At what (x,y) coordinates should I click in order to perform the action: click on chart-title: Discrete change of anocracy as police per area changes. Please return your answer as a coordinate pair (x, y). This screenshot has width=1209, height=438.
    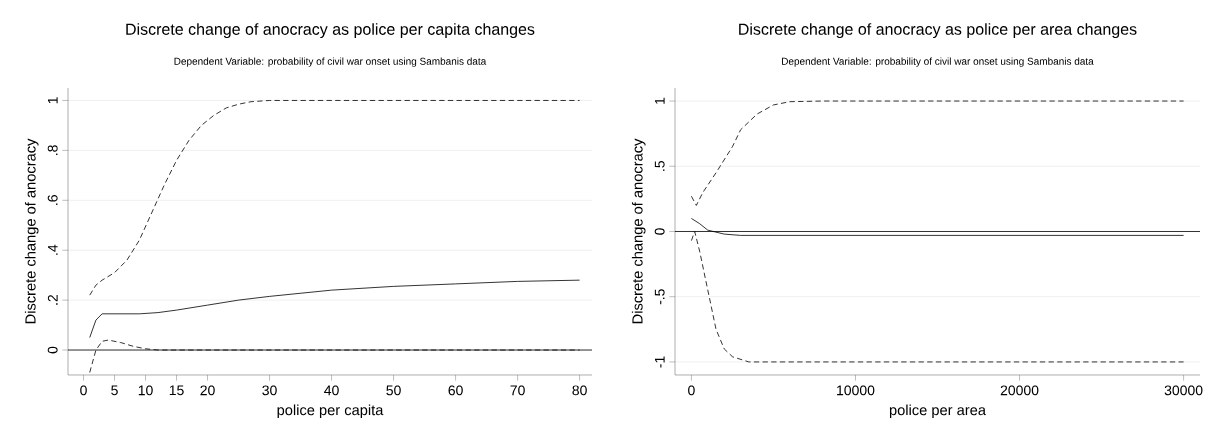
    Looking at the image, I should click on (938, 31).